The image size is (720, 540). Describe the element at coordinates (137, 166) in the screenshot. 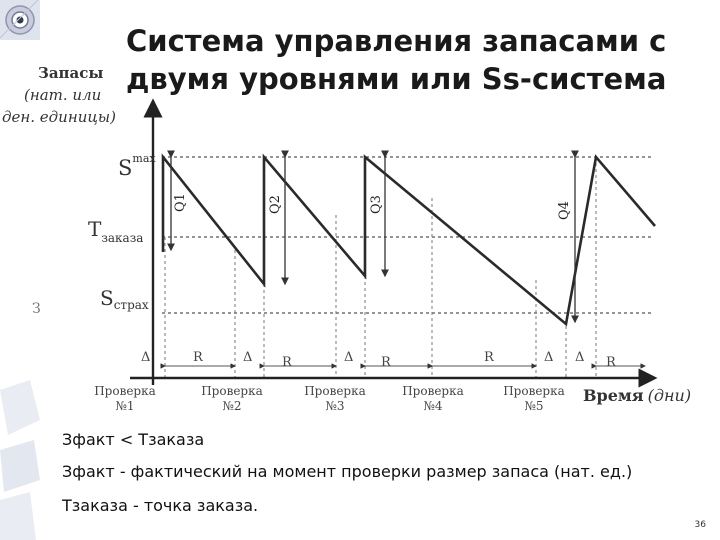

I see `level-label-smax: Smax` at that location.